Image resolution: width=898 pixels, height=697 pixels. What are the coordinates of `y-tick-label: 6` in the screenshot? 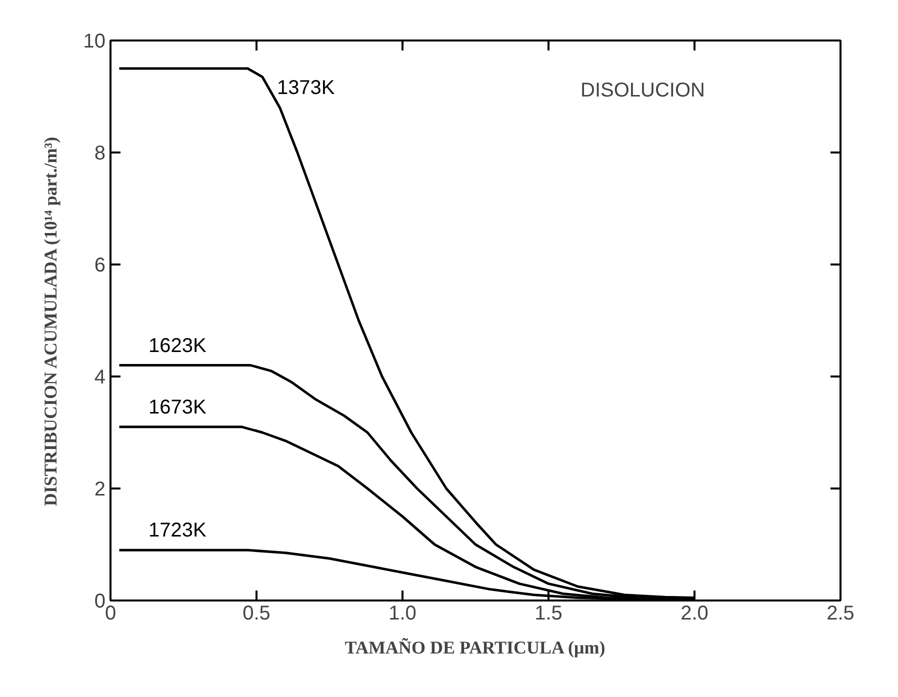 It's located at (100, 265).